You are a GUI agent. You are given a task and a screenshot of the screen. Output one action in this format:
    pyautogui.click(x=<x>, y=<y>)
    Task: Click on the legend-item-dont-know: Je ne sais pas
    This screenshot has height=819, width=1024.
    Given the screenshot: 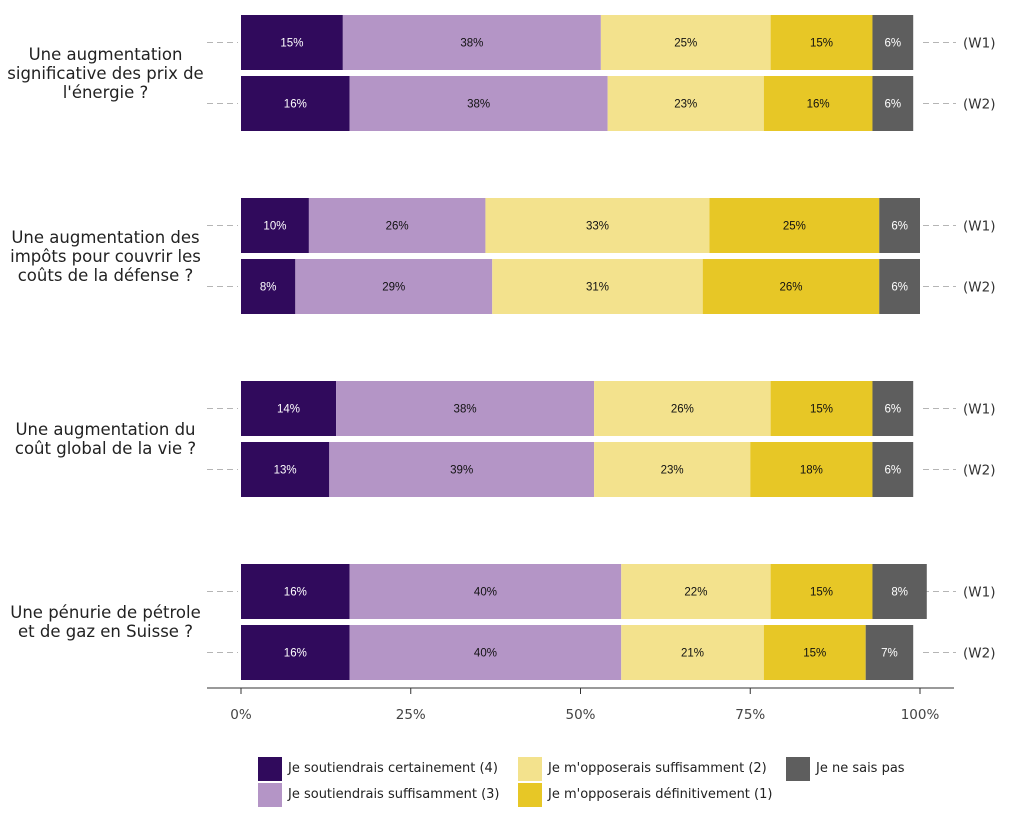 What is the action you would take?
    pyautogui.click(x=845, y=769)
    